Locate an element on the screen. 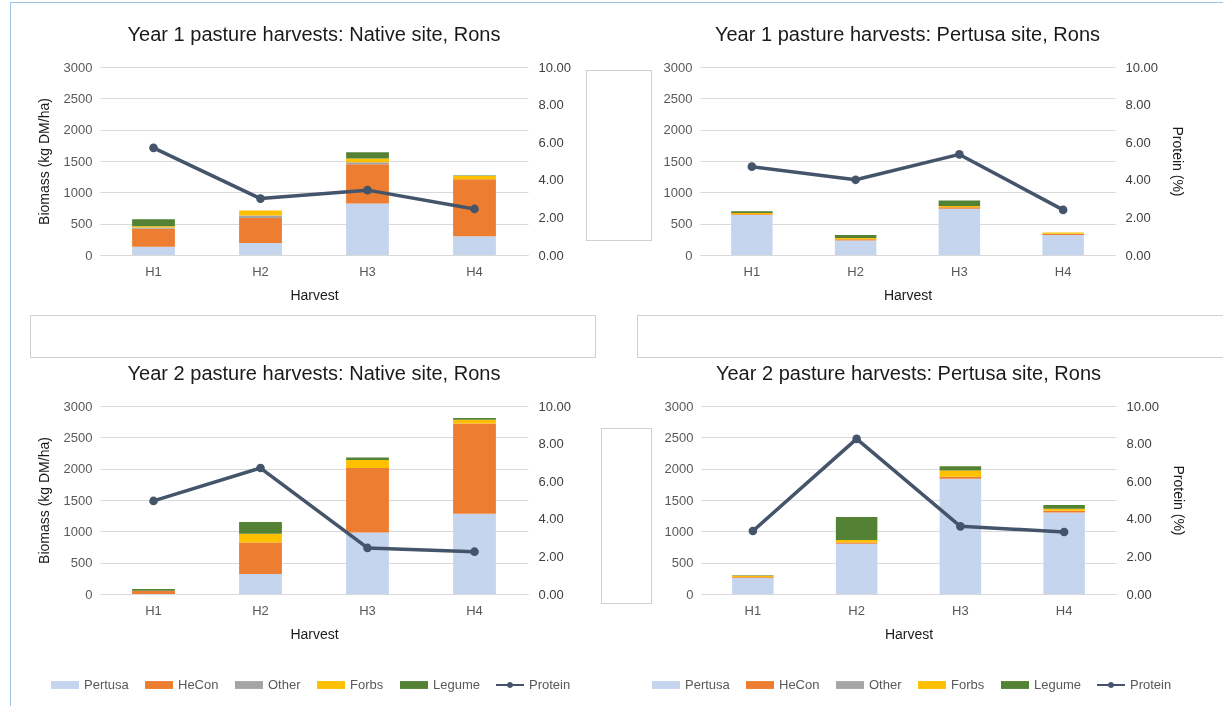  chart-title: Year 1 pasture harvests: Native site, Rons is located at coordinates (314, 34).